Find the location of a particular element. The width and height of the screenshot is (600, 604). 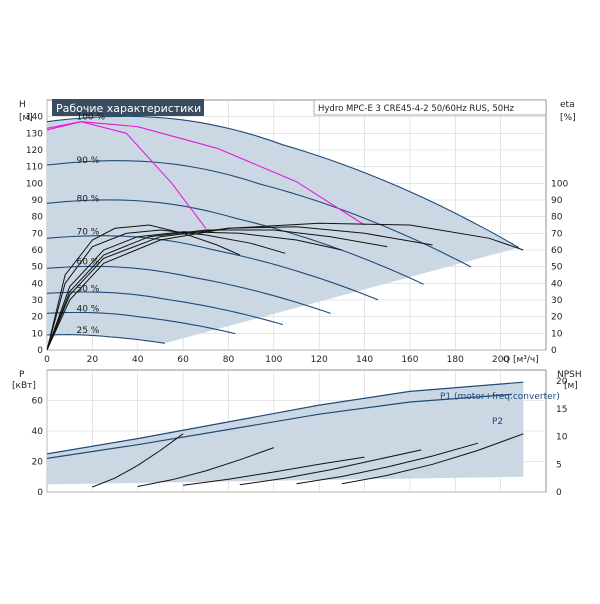

power-curve-p2 is located at coordinates (280, 426).